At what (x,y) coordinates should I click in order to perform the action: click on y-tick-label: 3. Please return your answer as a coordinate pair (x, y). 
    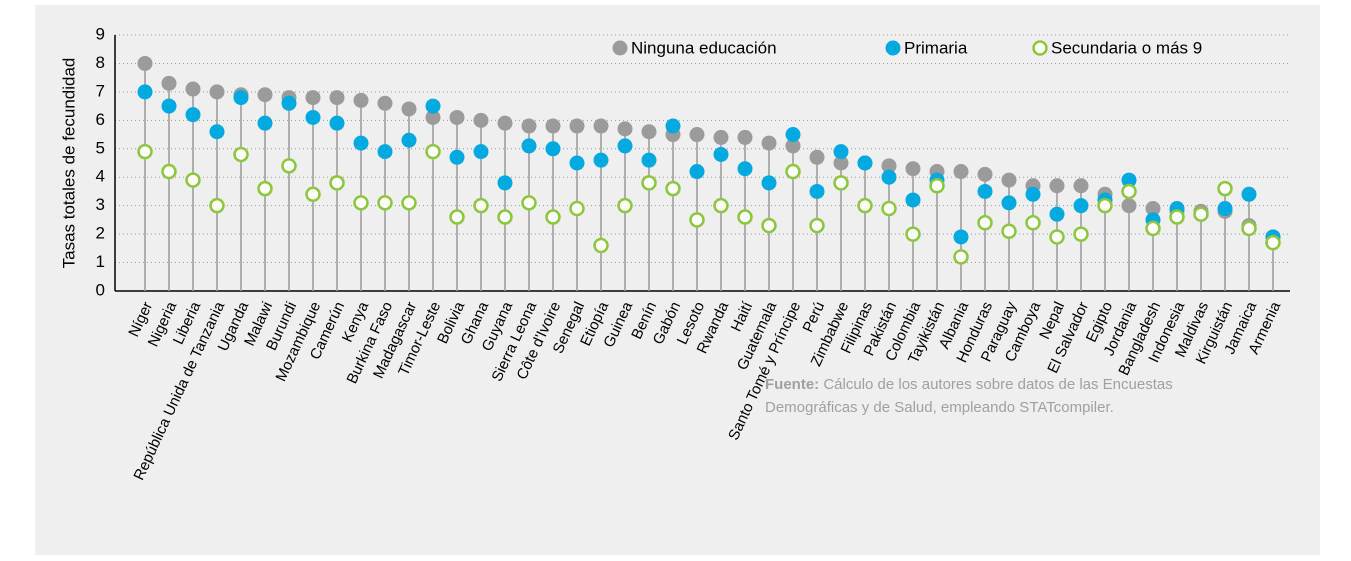
    Looking at the image, I should click on (100, 204).